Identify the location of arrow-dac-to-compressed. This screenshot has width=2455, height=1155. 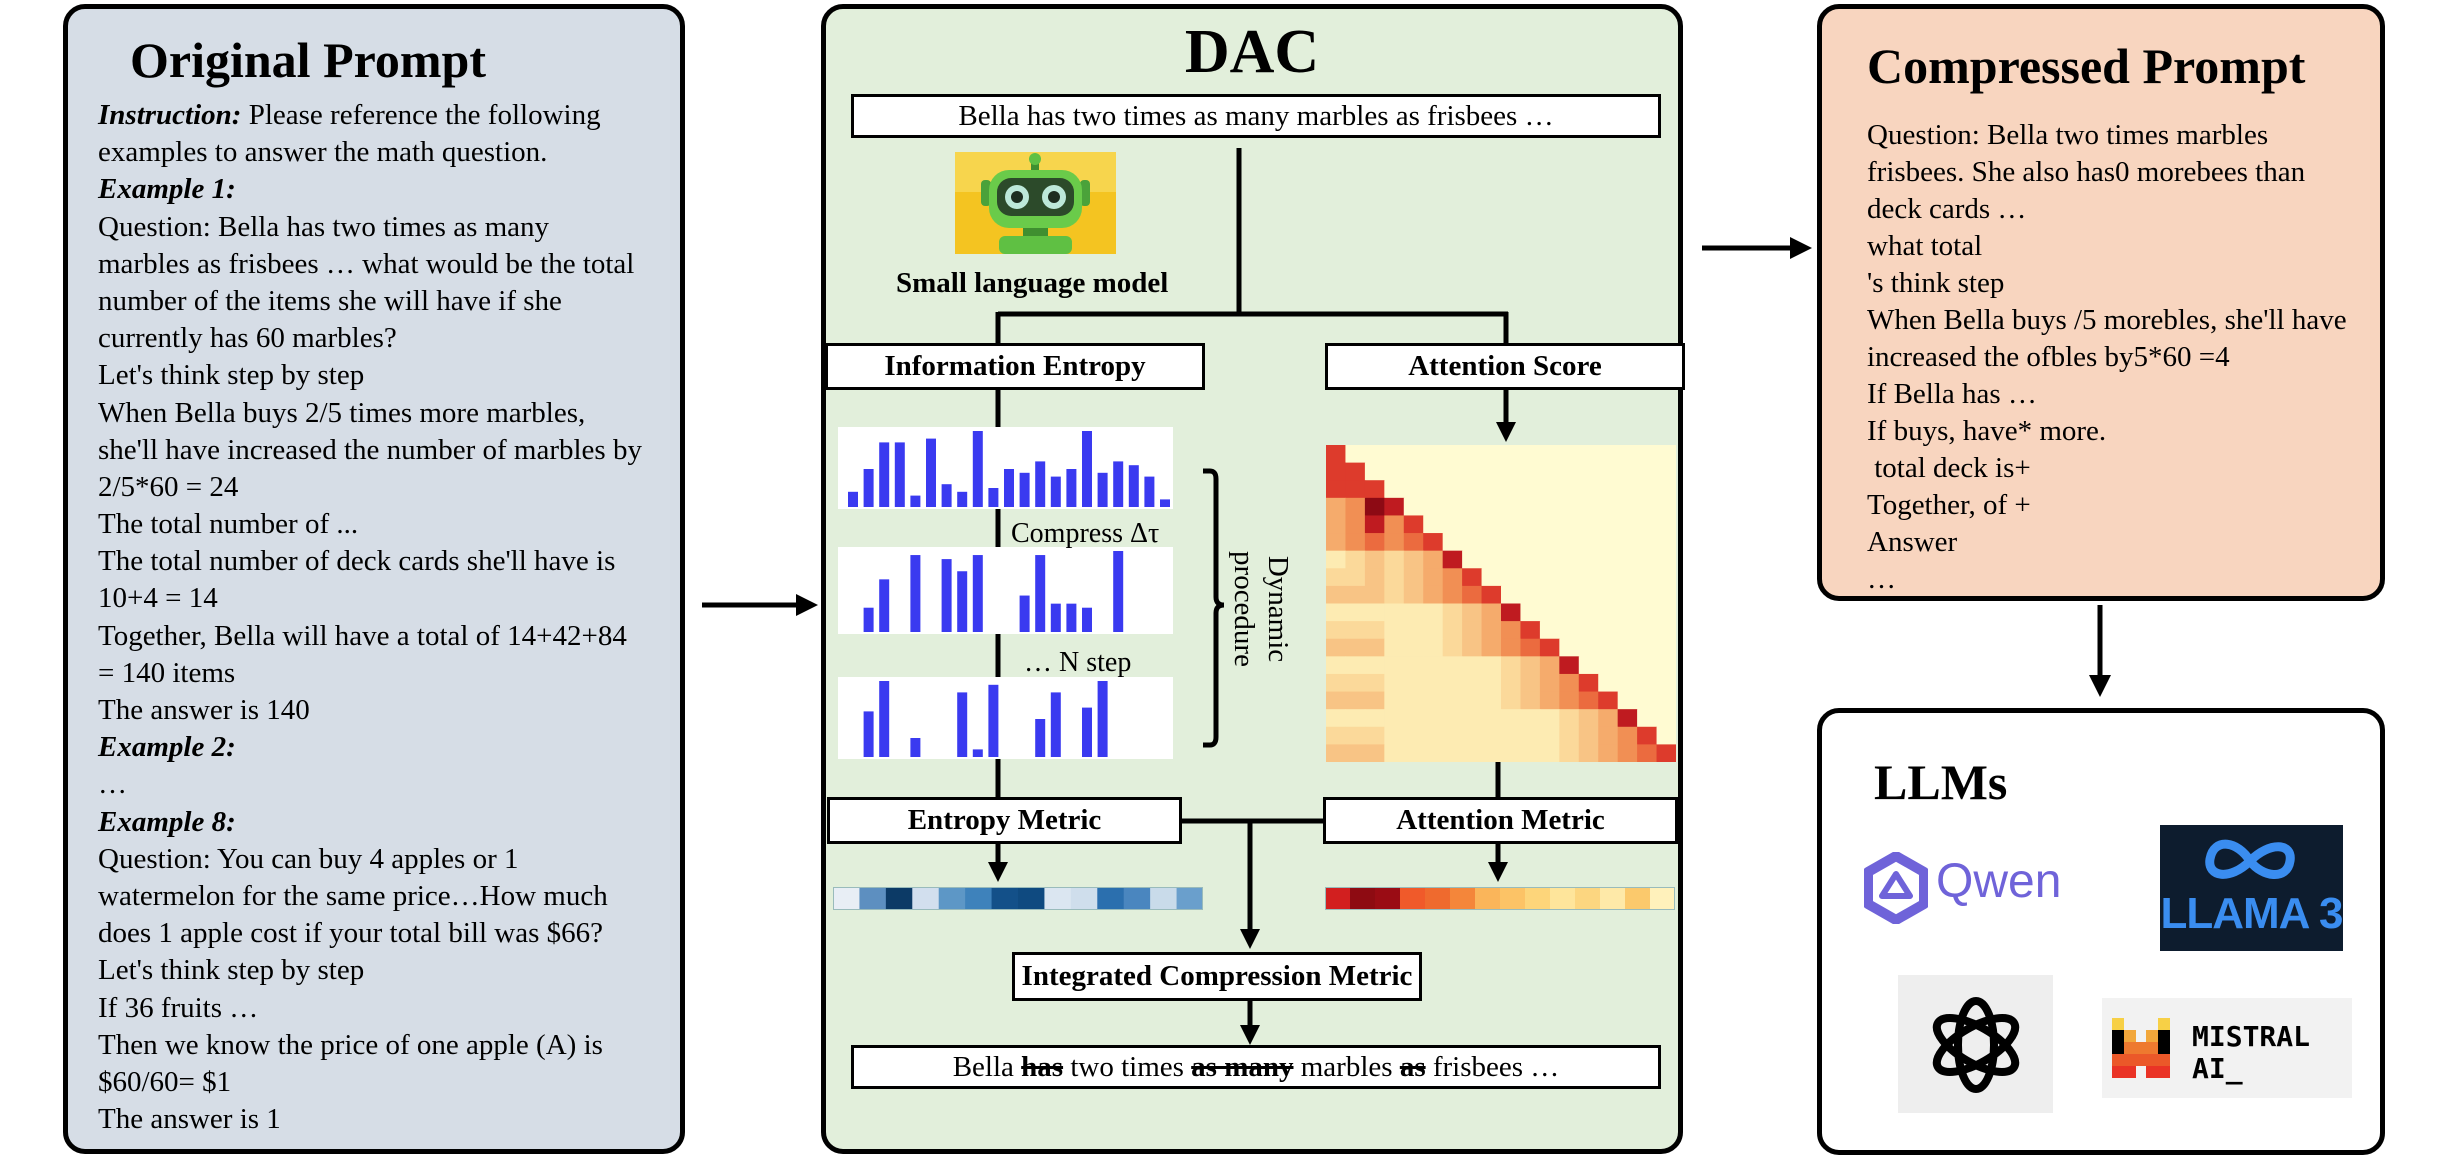
(1757, 248).